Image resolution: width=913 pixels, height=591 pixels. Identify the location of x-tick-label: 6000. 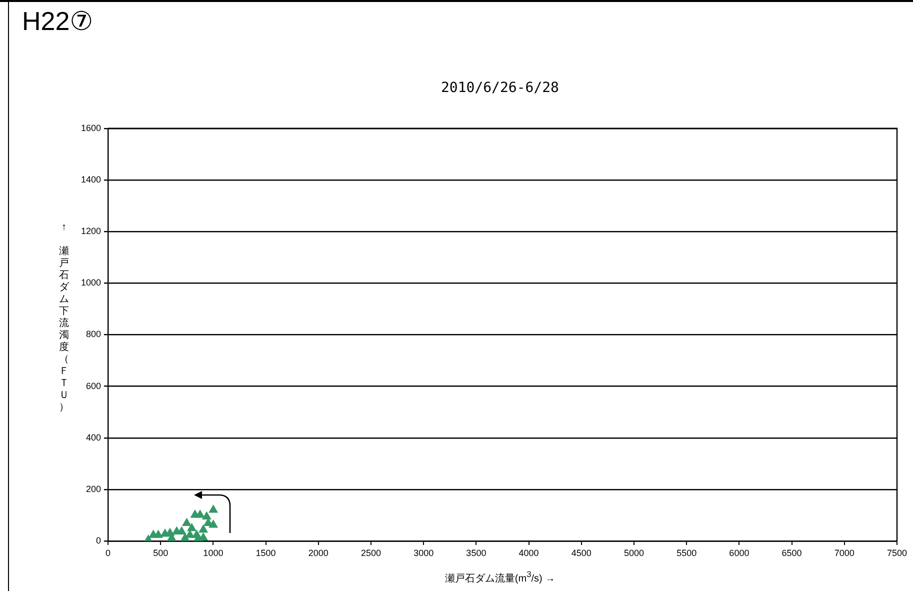
(739, 553).